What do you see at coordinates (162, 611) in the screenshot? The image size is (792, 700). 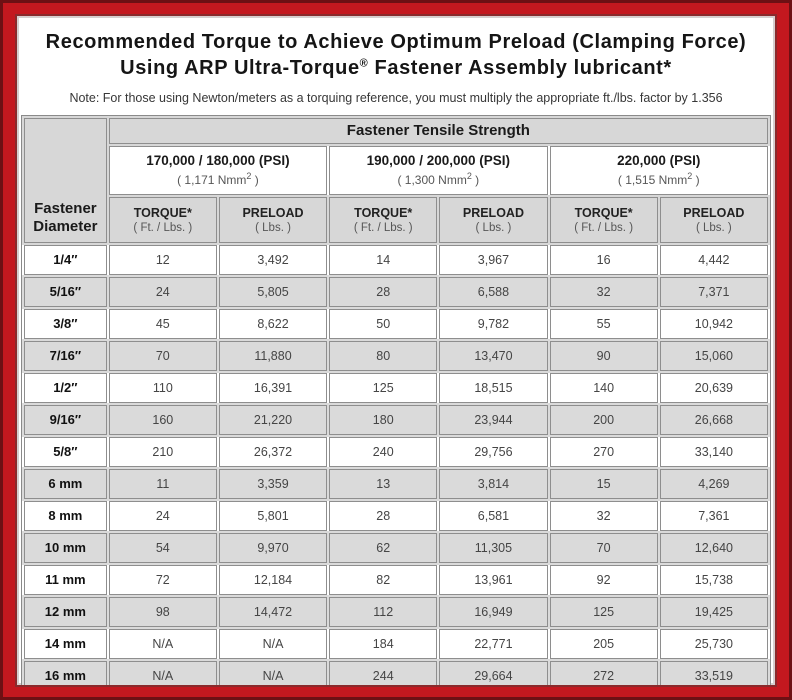 I see `torque-value: 98` at bounding box center [162, 611].